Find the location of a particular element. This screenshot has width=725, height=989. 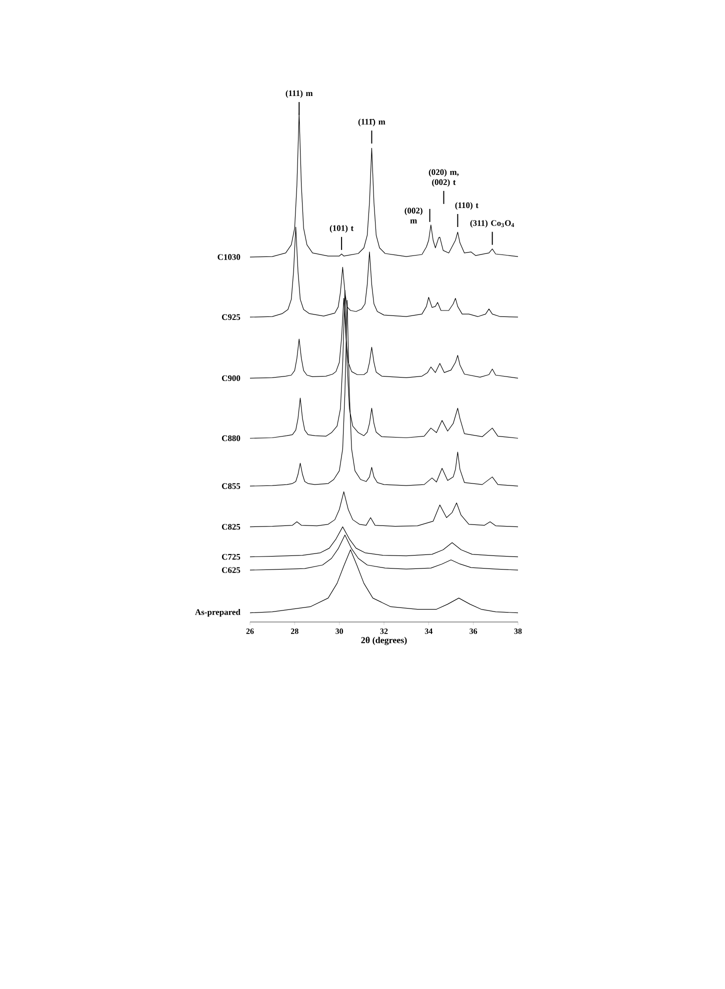

x-tick-label: 34 is located at coordinates (428, 631).